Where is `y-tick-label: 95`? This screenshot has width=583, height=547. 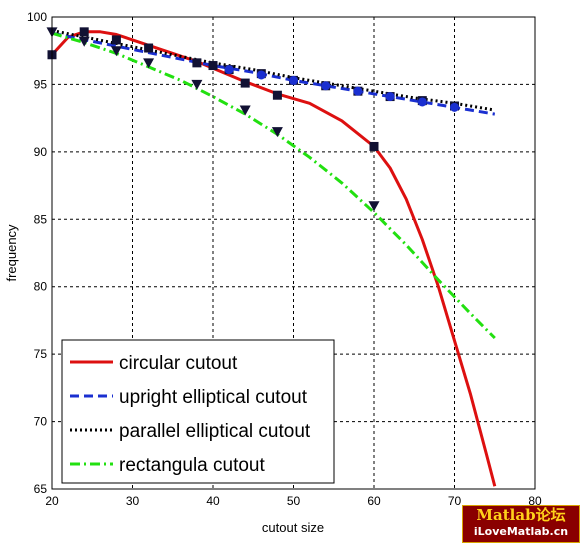 y-tick-label: 95 is located at coordinates (41, 84).